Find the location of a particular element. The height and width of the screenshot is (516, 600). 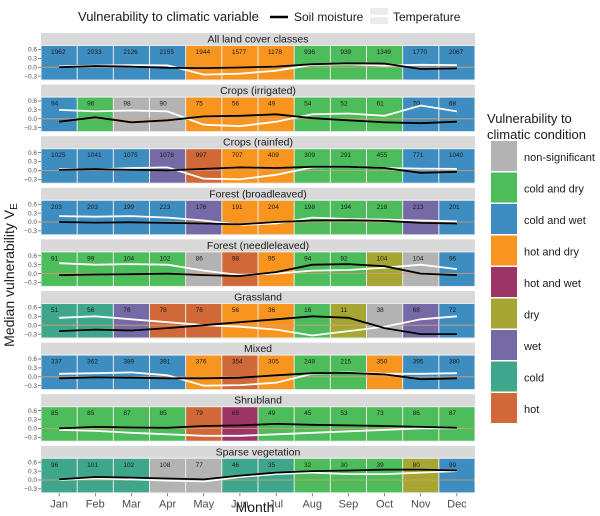

legend-swatch-hot is located at coordinates (504, 408).